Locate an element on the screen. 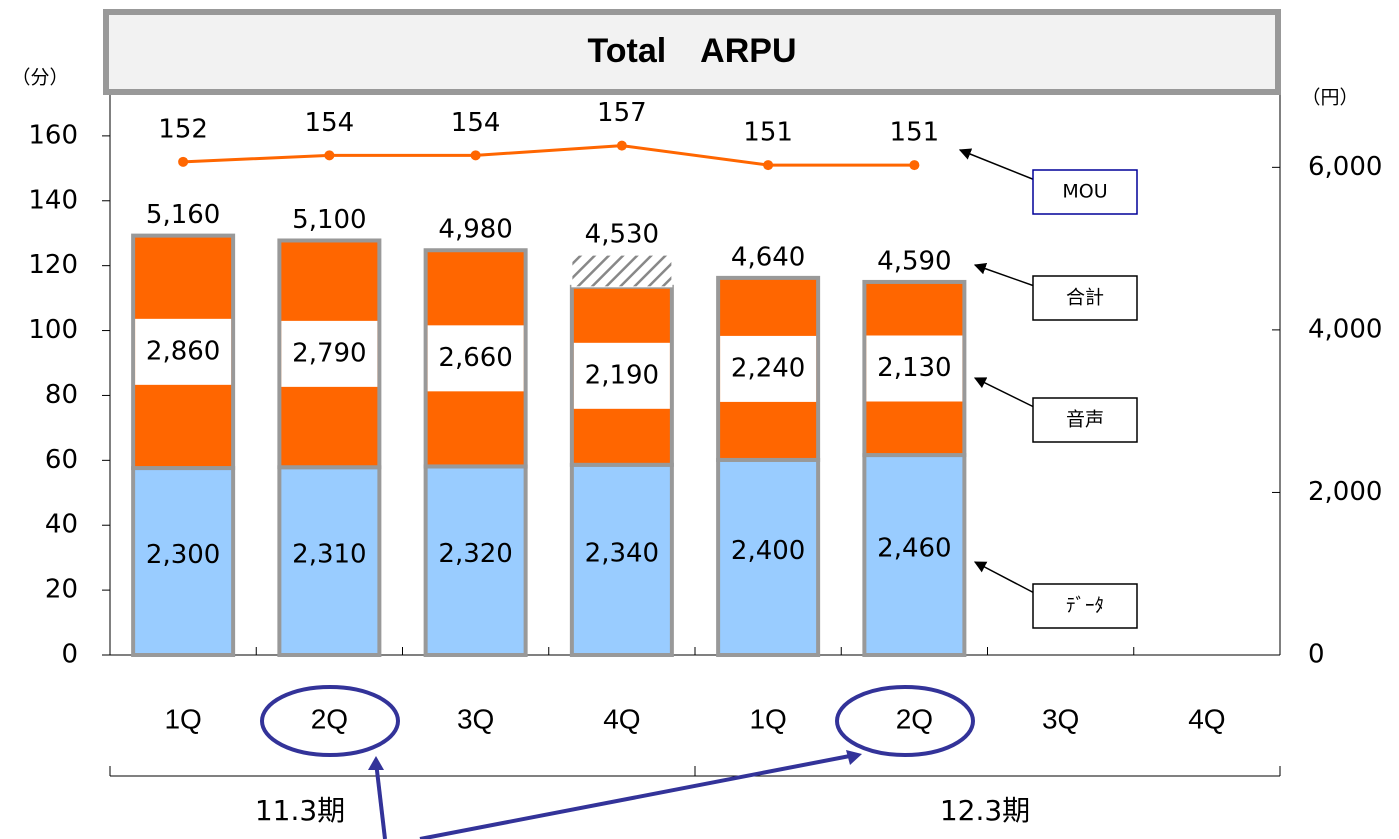  legend-label: MOU is located at coordinates (1084, 192).